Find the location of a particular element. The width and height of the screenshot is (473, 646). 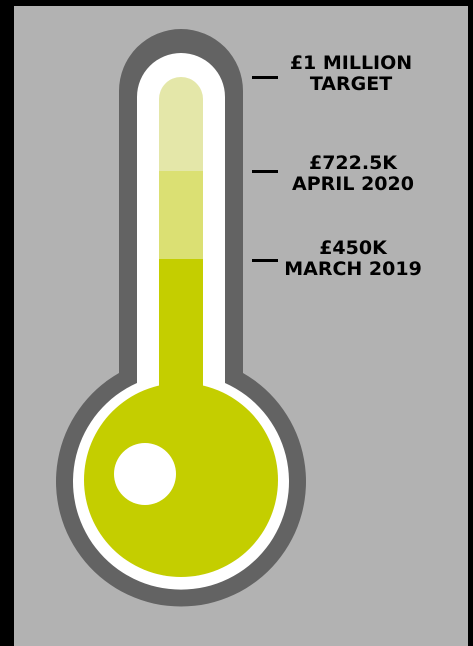

marker-caption: MARCH 2019 is located at coordinates (353, 269).